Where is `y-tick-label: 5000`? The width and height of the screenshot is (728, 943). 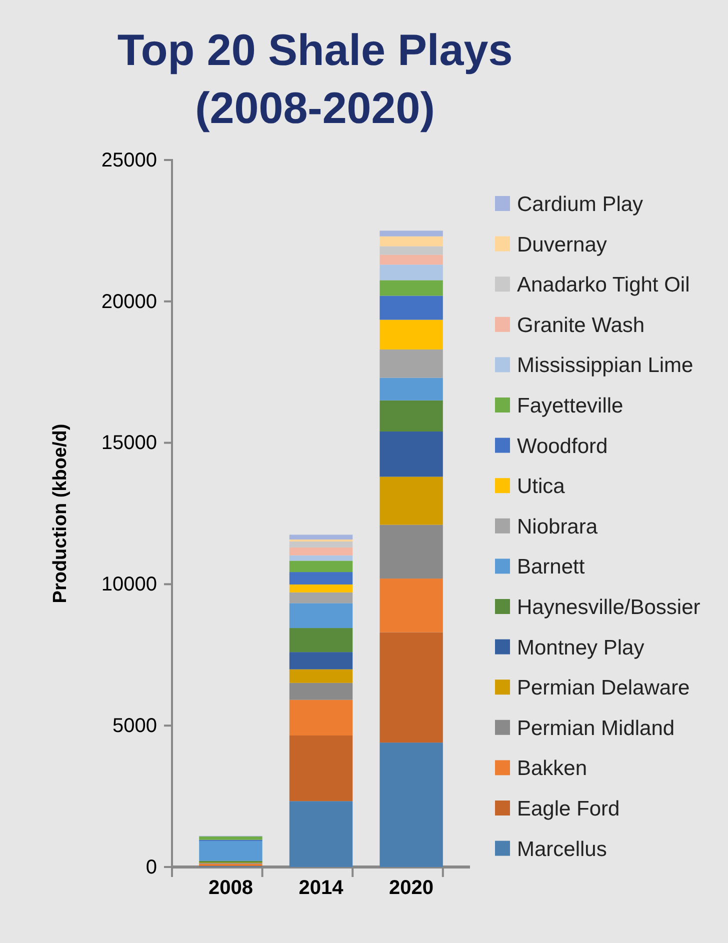 y-tick-label: 5000 is located at coordinates (134, 726).